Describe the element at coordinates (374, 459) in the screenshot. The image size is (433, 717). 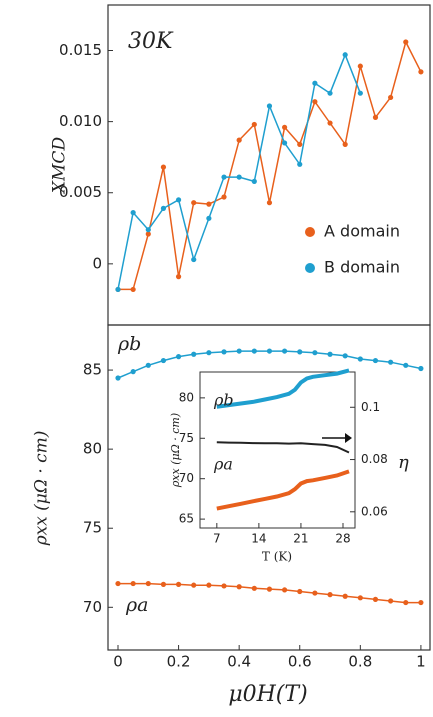
I see `y2-tick-label: 0.08` at that location.